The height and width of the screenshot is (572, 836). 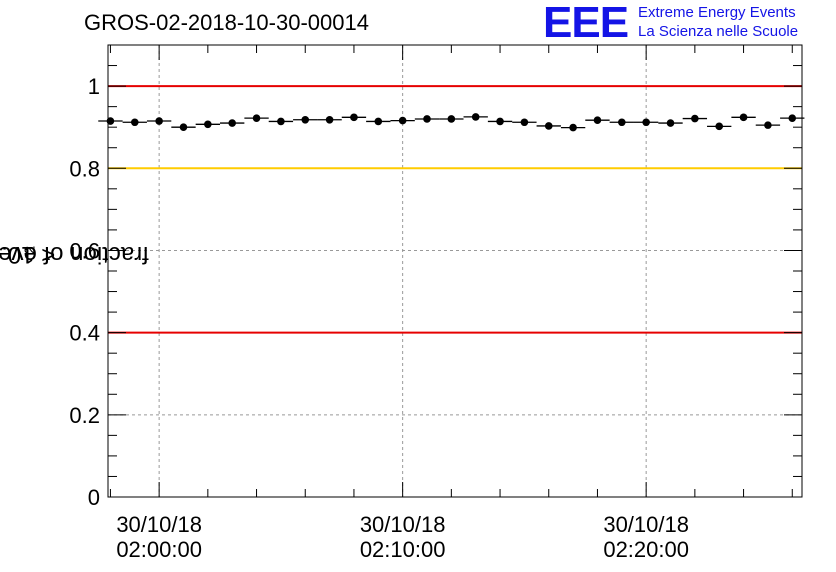 What do you see at coordinates (226, 22) in the screenshot?
I see `chart-title: GROS-02-2018-10-30-00014` at bounding box center [226, 22].